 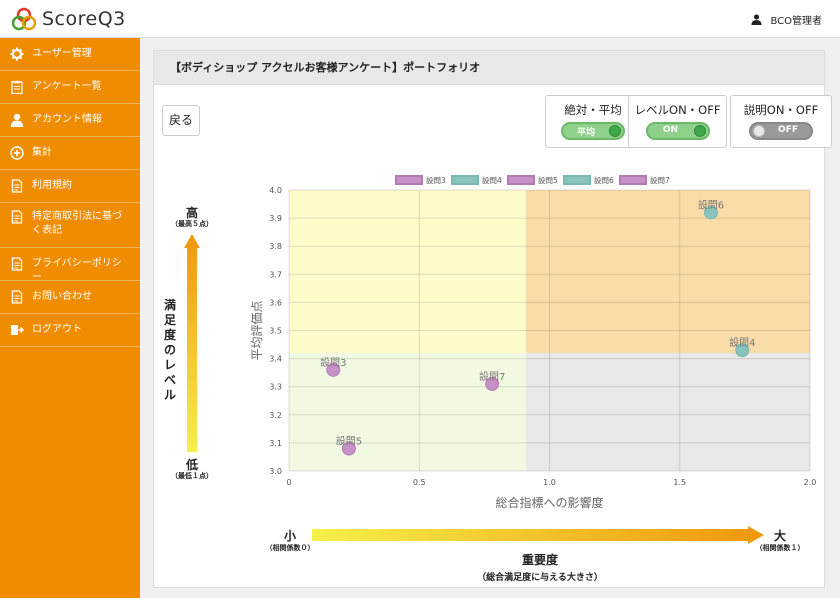 I want to click on y-tick-label: 3.3, so click(x=275, y=387).